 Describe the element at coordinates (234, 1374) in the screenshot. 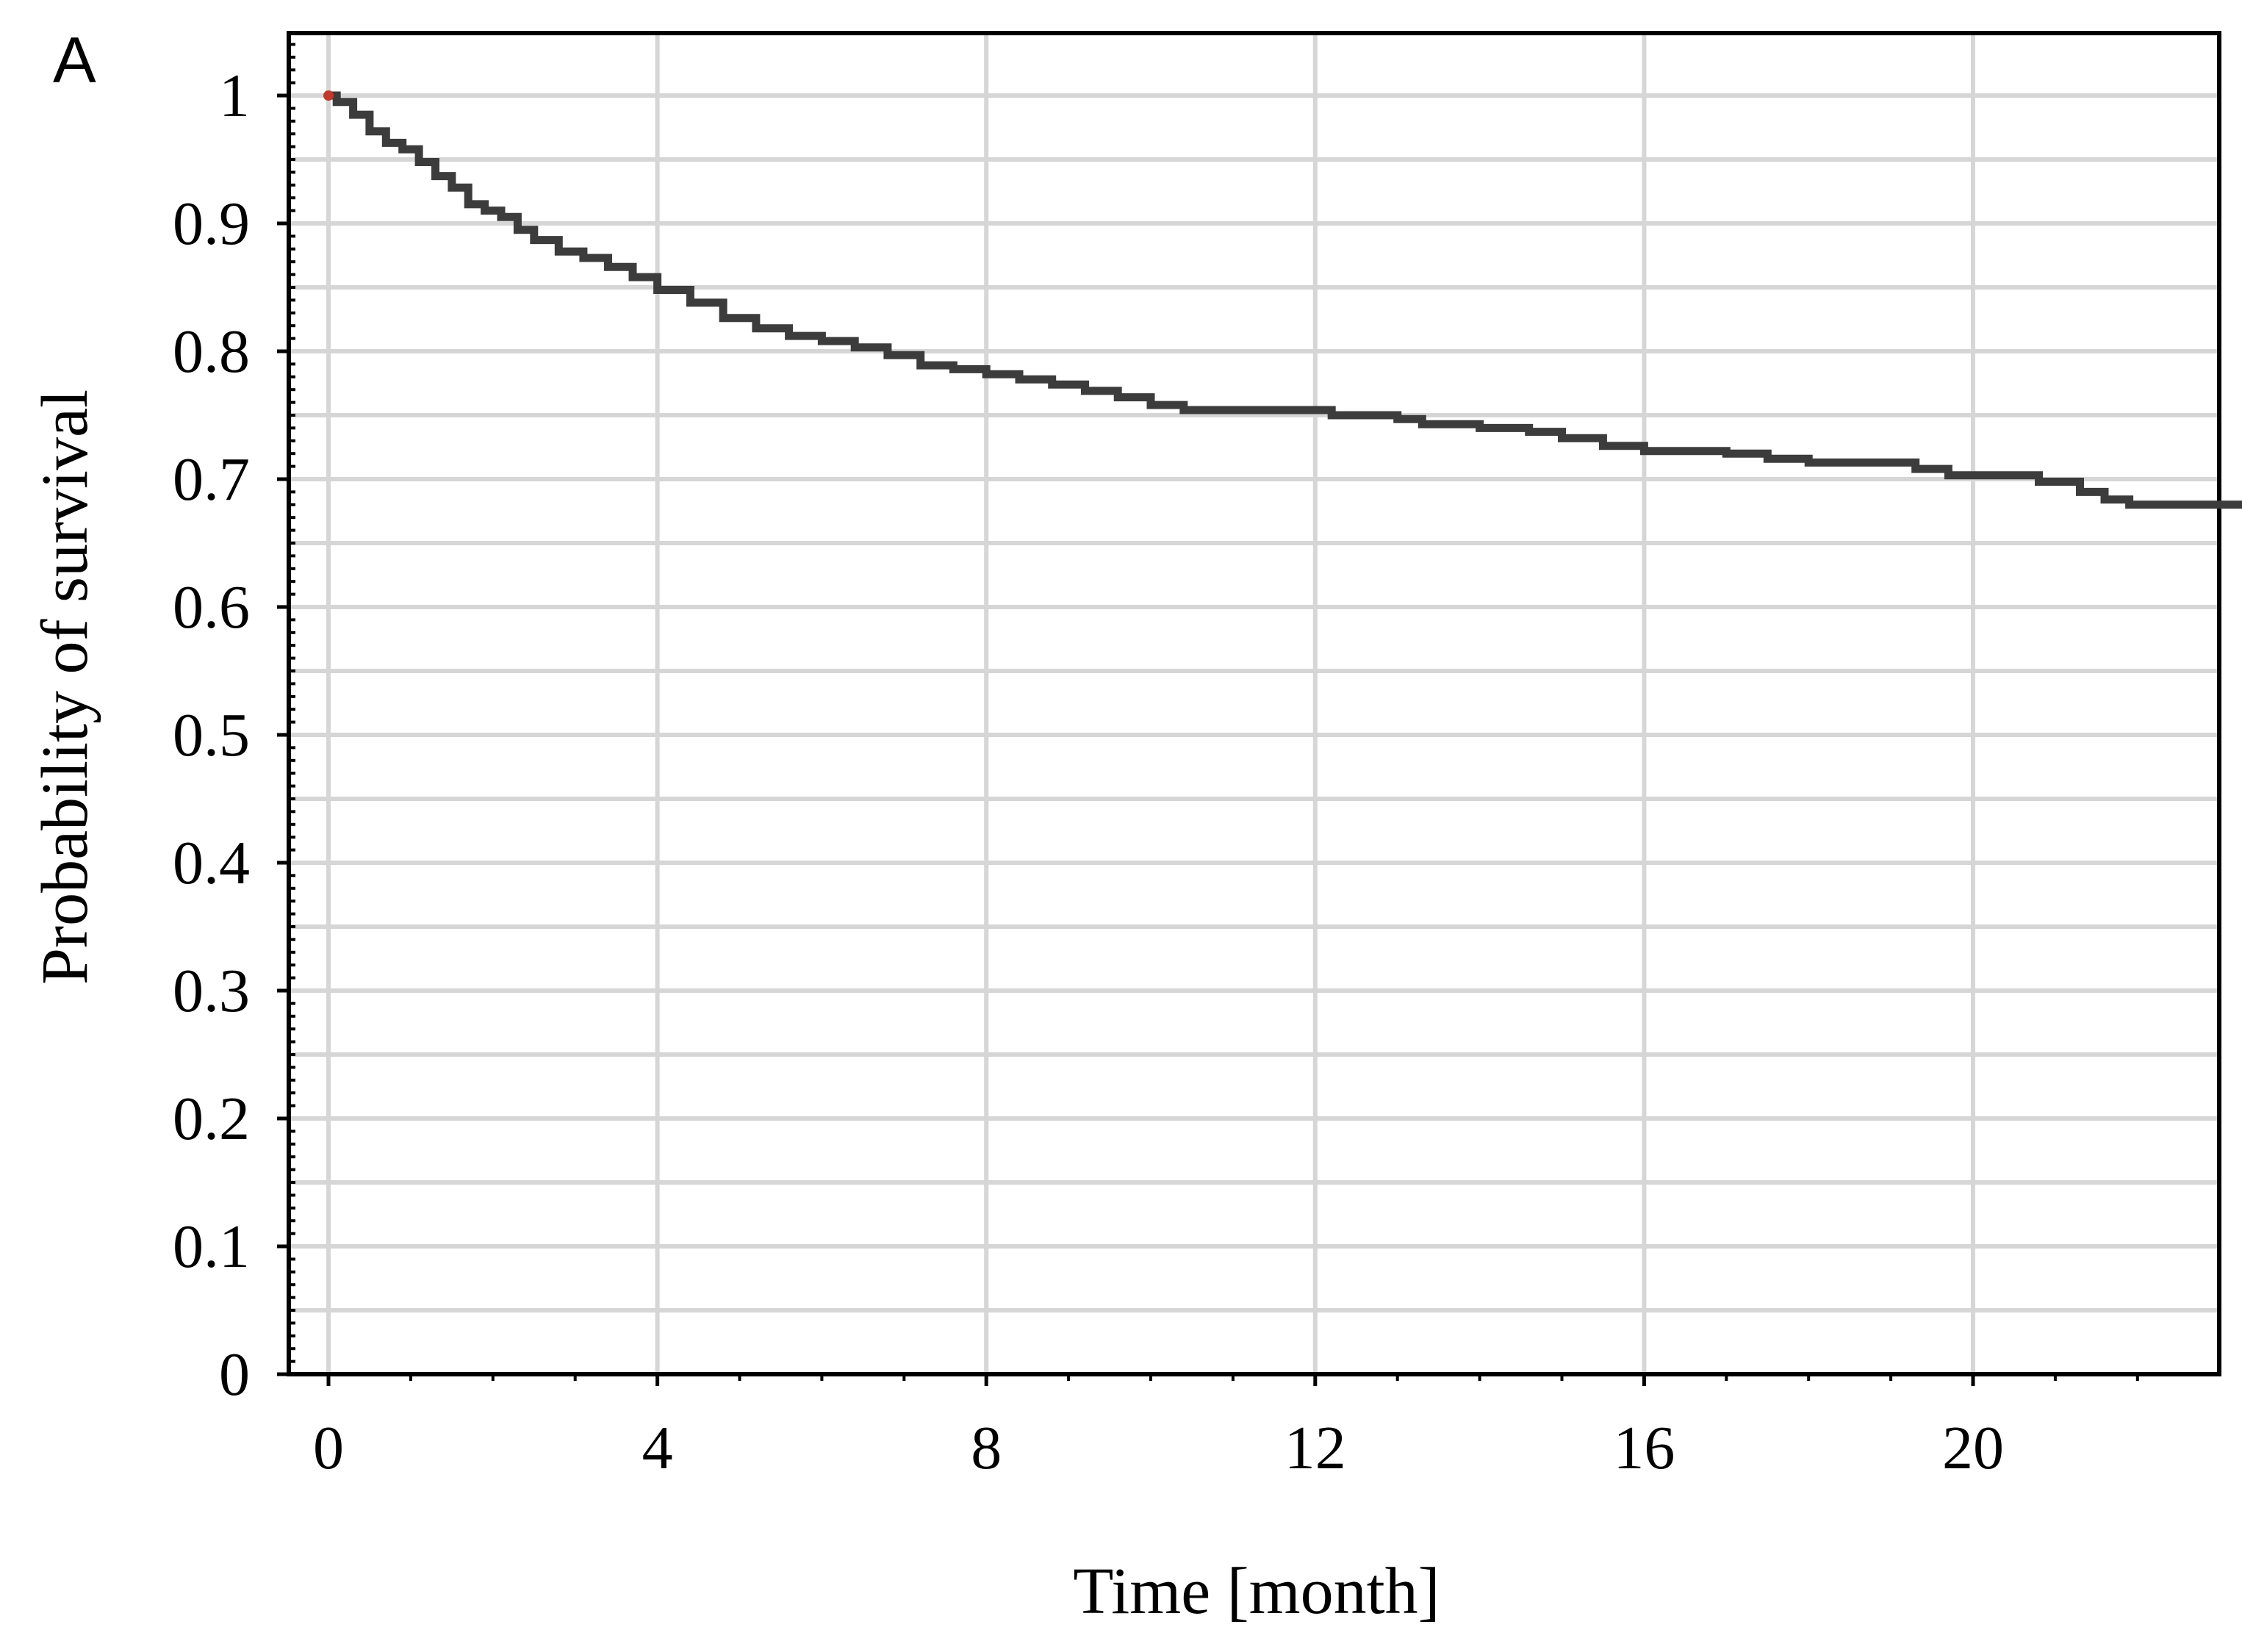

I see `y-tick-label: 0` at that location.